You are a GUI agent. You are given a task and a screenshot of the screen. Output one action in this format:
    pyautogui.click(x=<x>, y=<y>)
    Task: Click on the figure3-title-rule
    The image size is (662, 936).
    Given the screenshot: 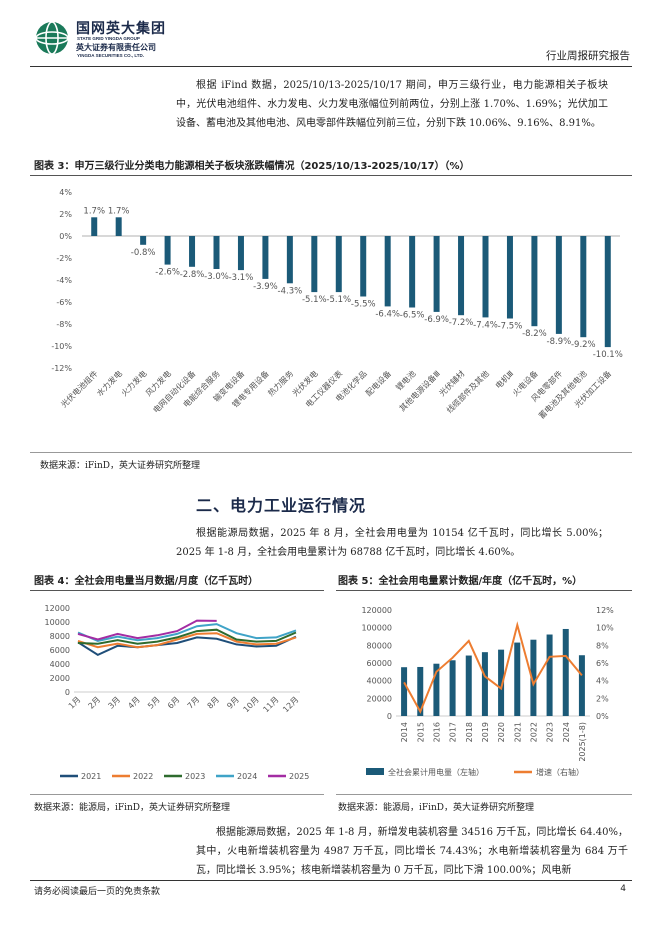 What is the action you would take?
    pyautogui.click(x=331, y=175)
    